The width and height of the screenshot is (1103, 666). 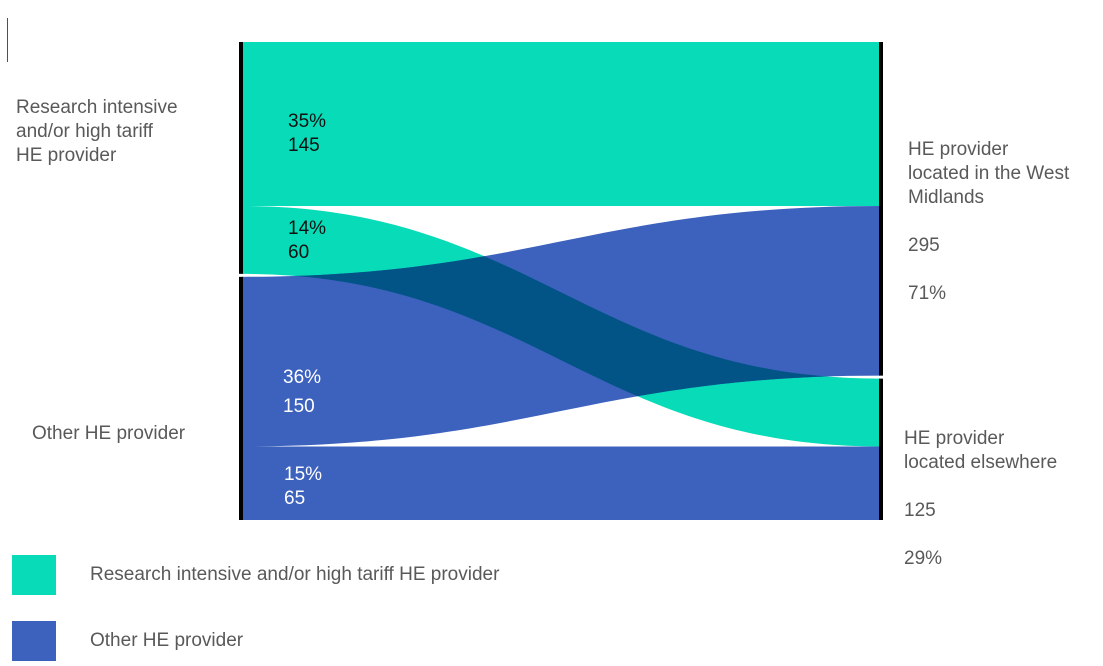 What do you see at coordinates (561, 483) in the screenshot?
I see `flow-band-other-else` at bounding box center [561, 483].